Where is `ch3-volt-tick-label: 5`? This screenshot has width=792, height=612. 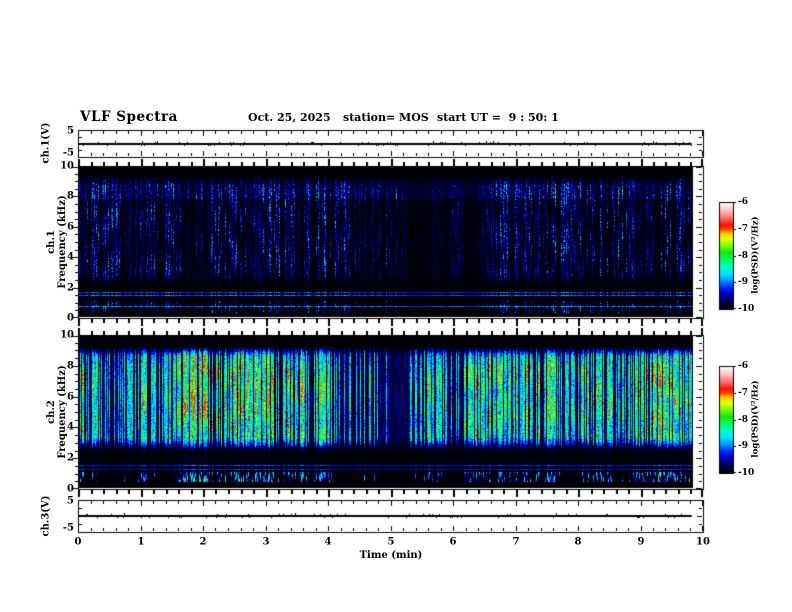 ch3-volt-tick-label: 5 is located at coordinates (70, 501).